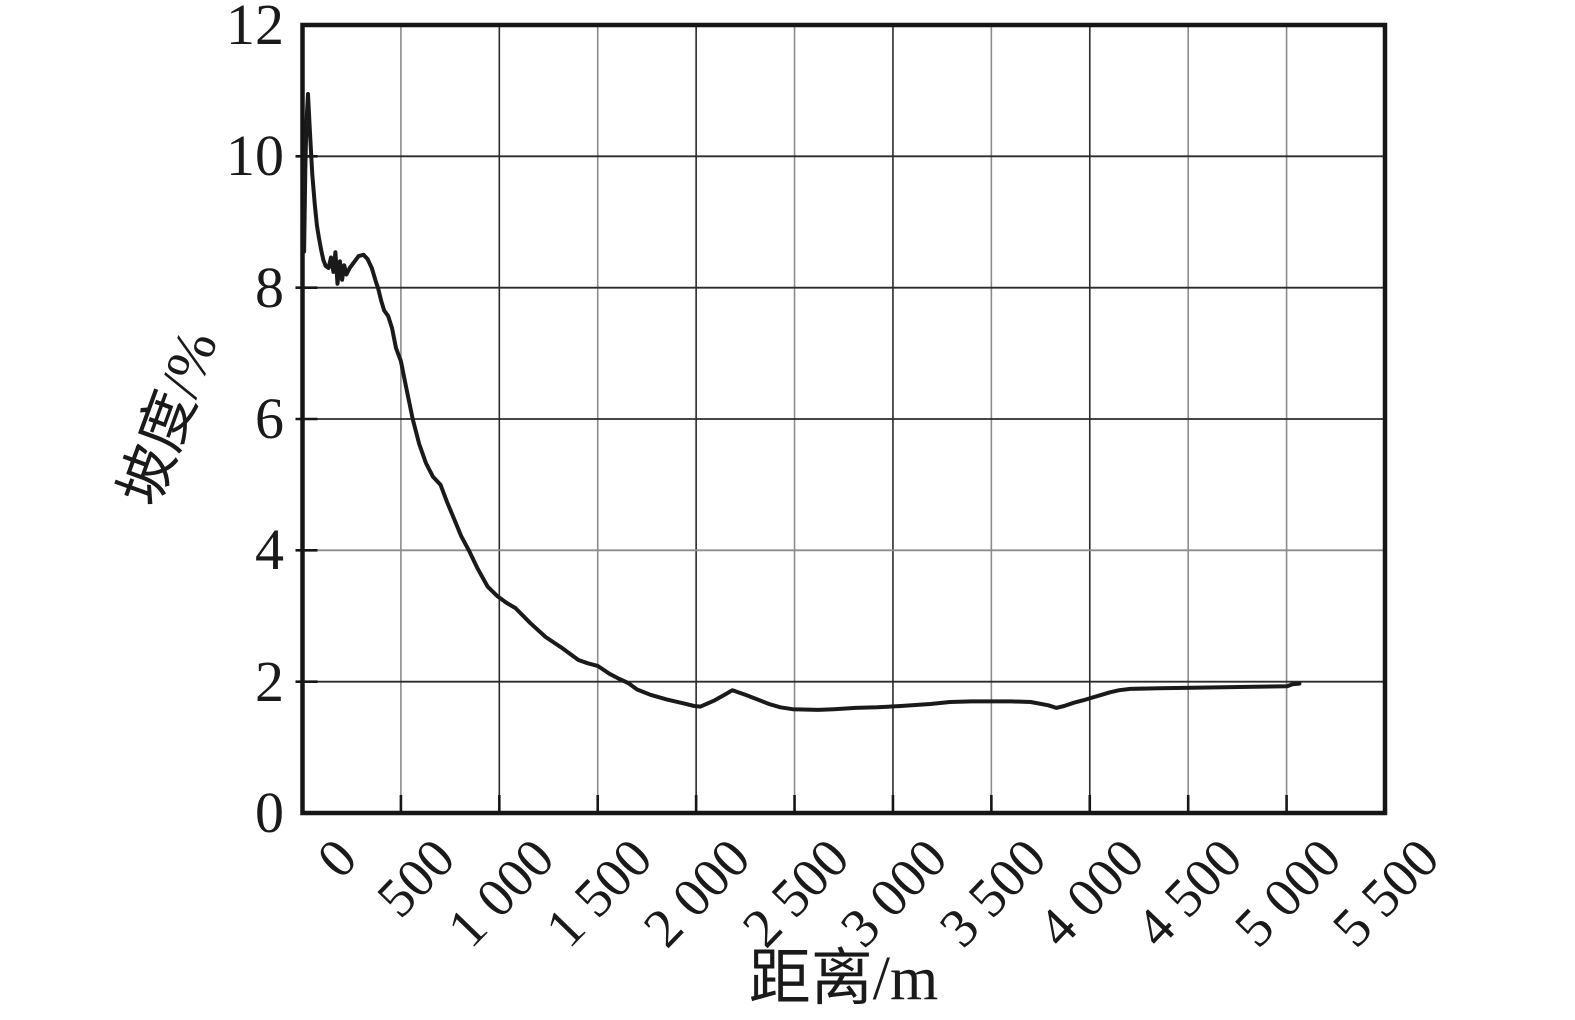  What do you see at coordinates (255, 156) in the screenshot?
I see `y-tick-label: 10` at bounding box center [255, 156].